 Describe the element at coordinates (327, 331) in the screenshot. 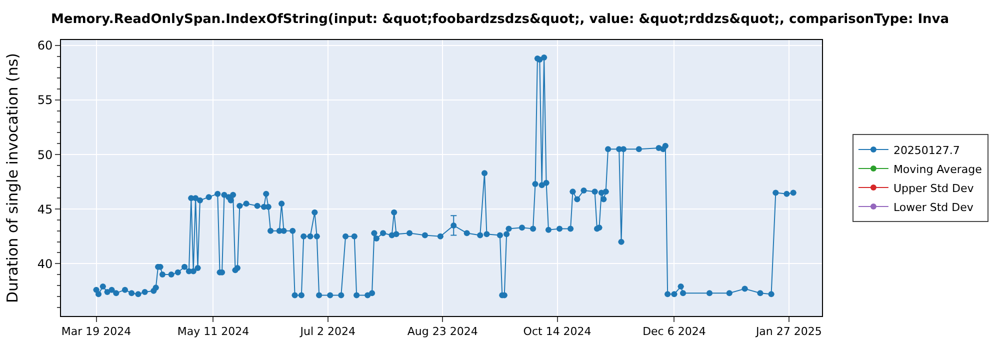

I see `x-tick-label: Jul 2 2024` at that location.